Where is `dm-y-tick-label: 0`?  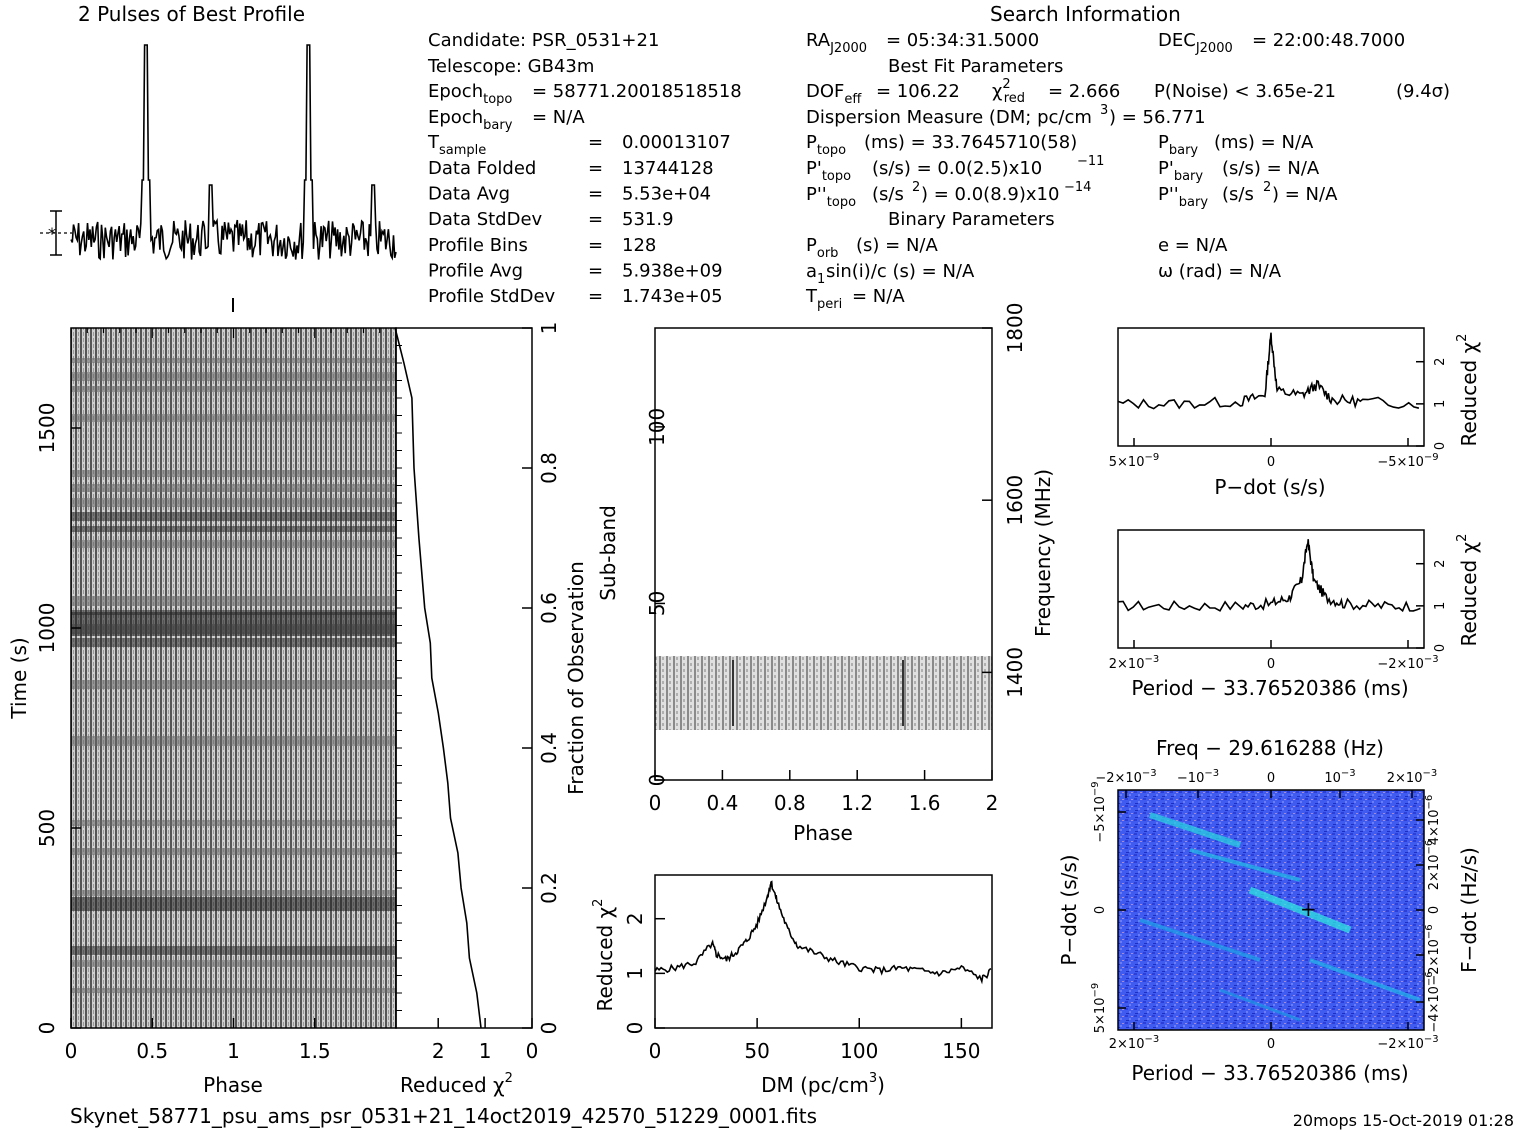 dm-y-tick-label: 0 is located at coordinates (635, 1028).